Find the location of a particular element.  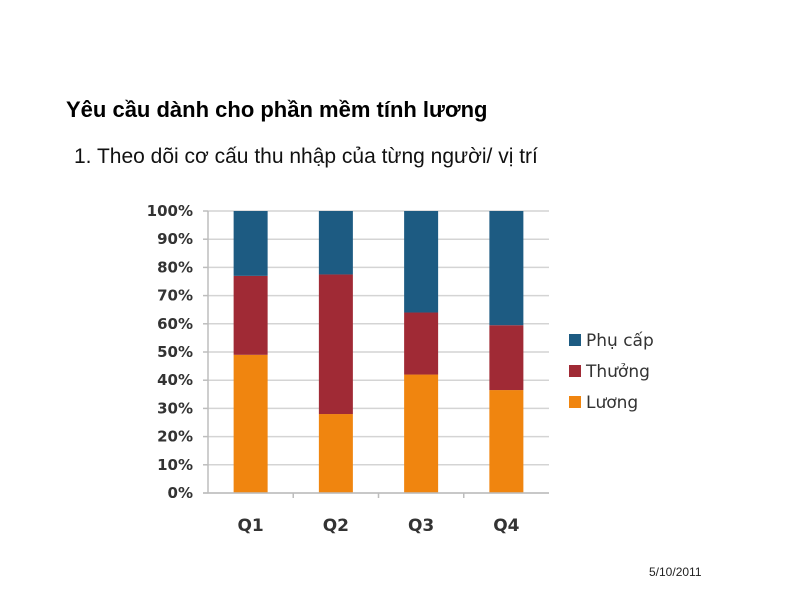

x-axis-categories: Q1 Q2 Q3 Q4 is located at coordinates (378, 526).